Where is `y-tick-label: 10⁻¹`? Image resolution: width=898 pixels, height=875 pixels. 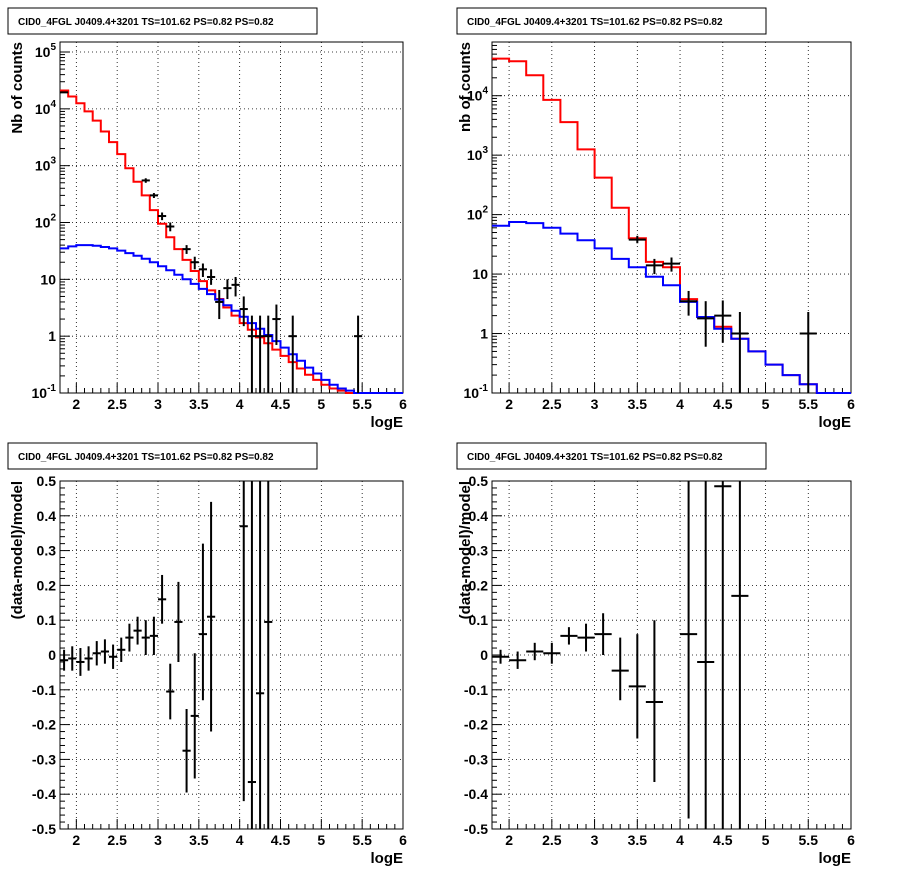
y-tick-label: 10⁻¹ is located at coordinates (476, 392).